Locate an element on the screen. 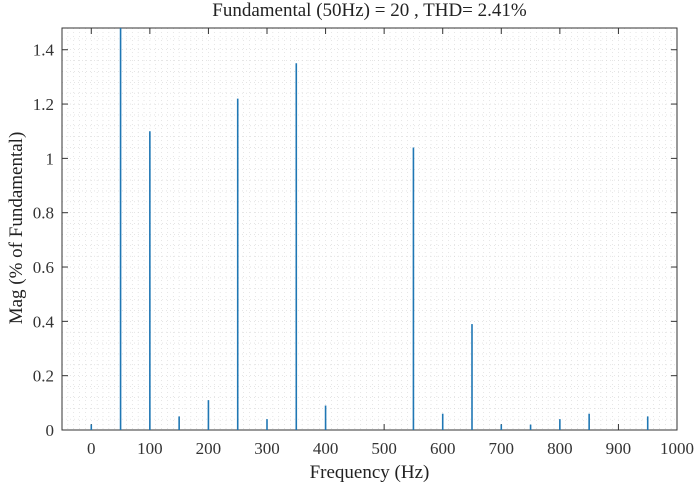 The width and height of the screenshot is (699, 491). y-tick-label: 0.4 is located at coordinates (44, 321).